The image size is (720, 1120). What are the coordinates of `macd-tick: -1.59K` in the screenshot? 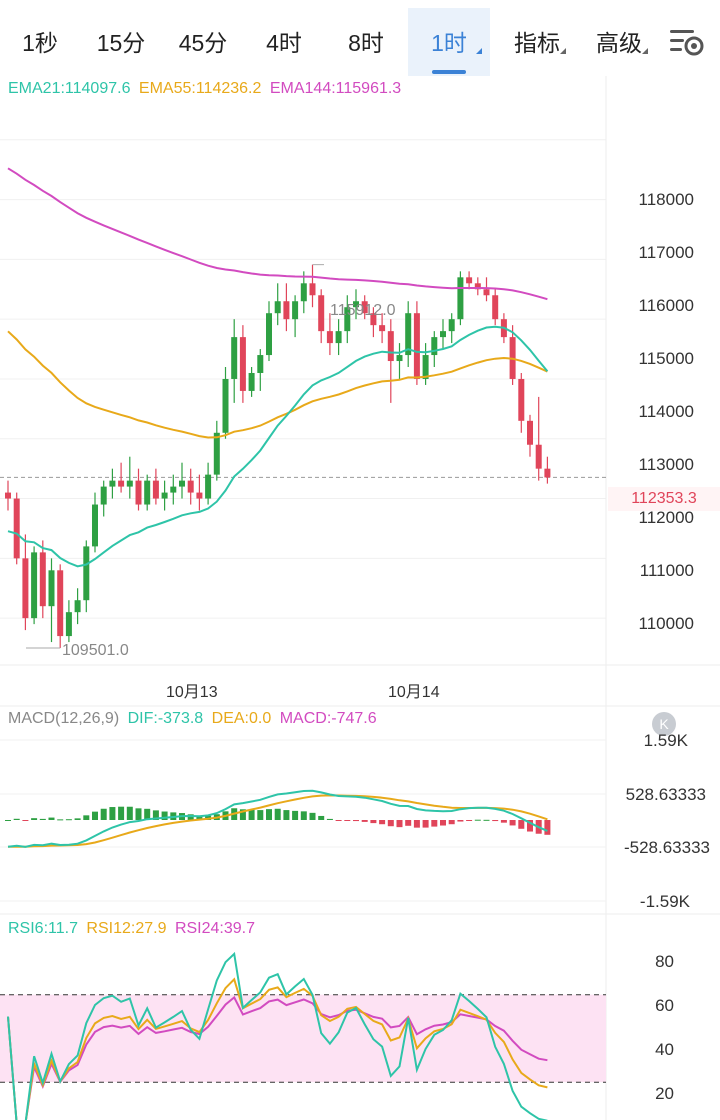 It's located at (664, 901).